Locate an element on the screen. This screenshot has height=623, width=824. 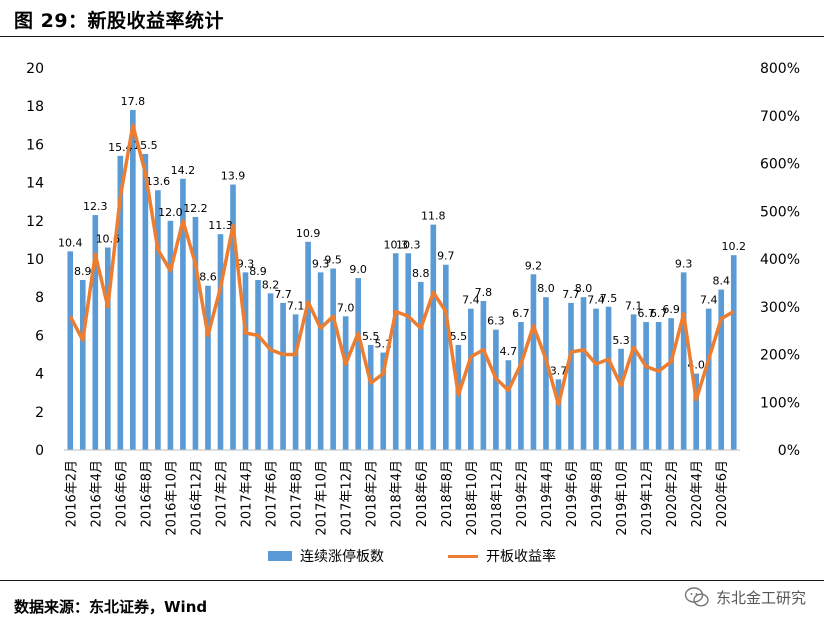
bar-label: 7.1 is located at coordinates (296, 305).